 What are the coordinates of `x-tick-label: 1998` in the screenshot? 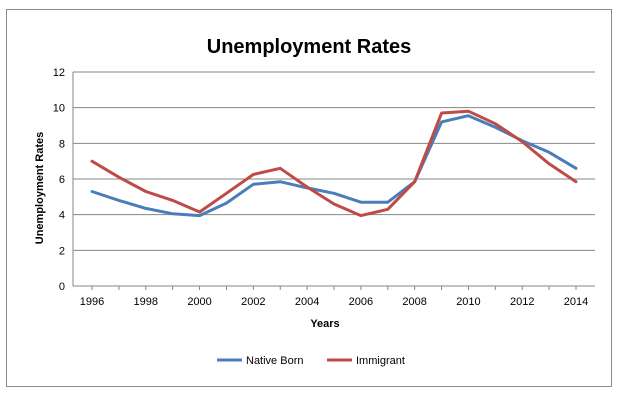 It's located at (146, 302).